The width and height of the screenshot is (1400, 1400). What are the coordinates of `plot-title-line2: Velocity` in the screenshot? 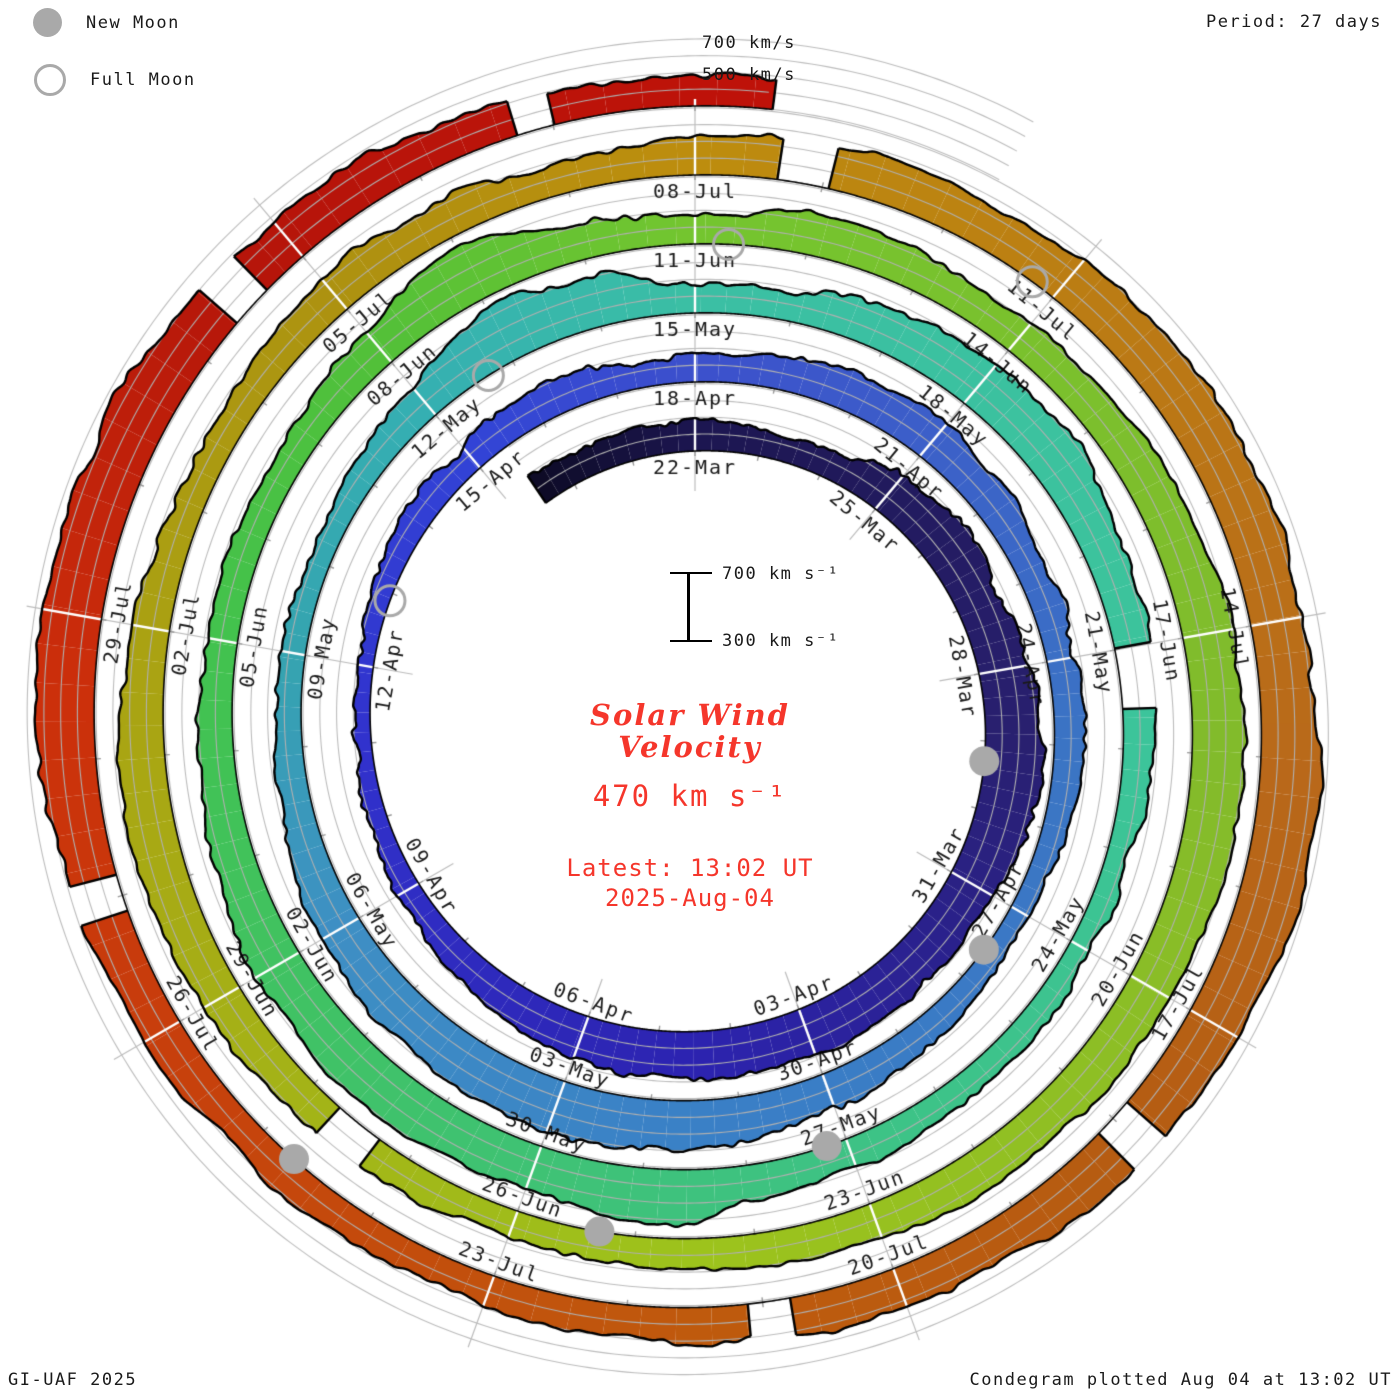 It's located at (690, 747).